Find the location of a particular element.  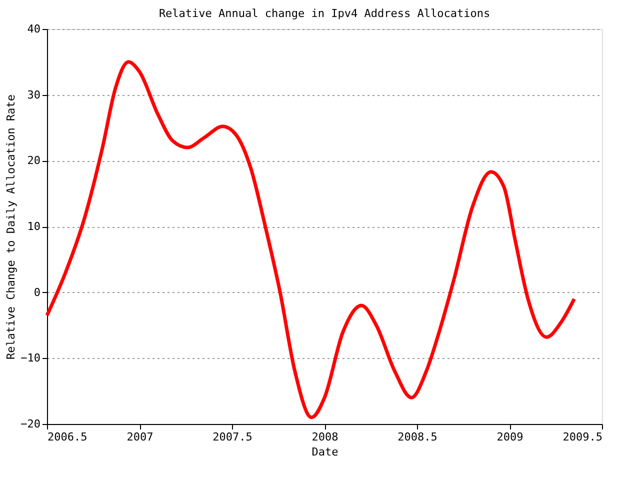

x-tick-label: 2008.5 is located at coordinates (418, 437).